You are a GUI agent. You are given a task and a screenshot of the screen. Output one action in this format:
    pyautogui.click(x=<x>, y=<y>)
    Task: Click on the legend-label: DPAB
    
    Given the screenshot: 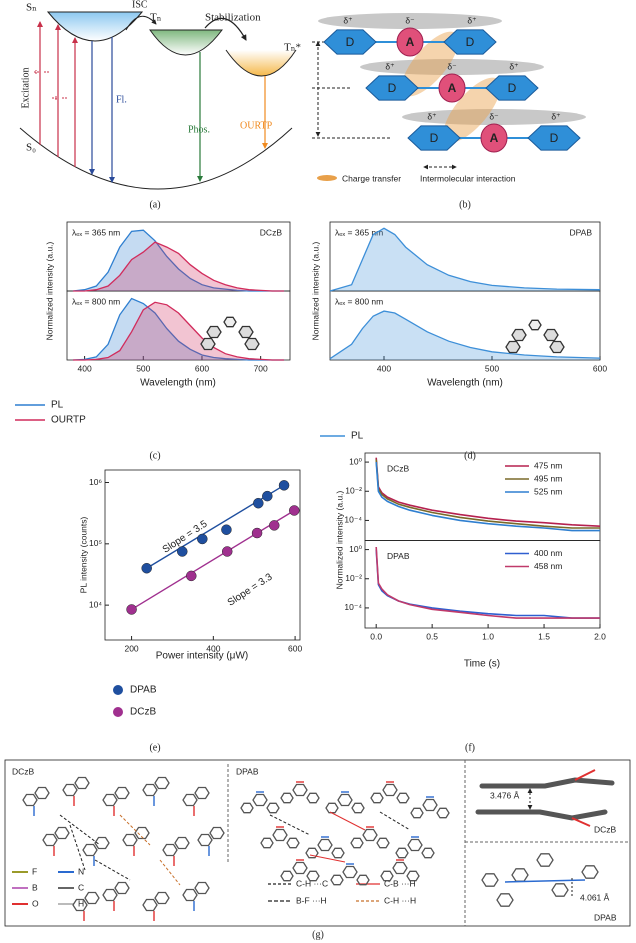 What is the action you would take?
    pyautogui.click(x=143, y=690)
    